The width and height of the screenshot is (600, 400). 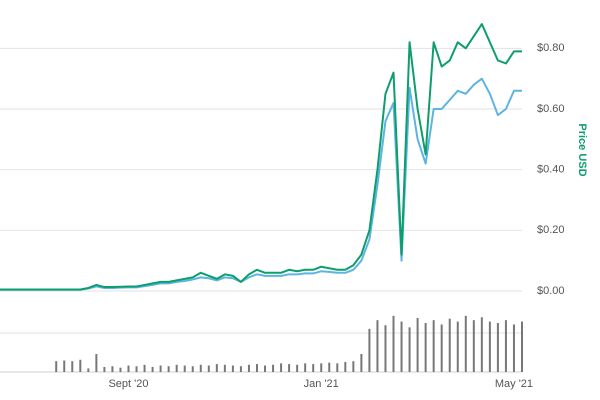 What do you see at coordinates (321, 384) in the screenshot?
I see `x-tick-label: Jan '21` at bounding box center [321, 384].